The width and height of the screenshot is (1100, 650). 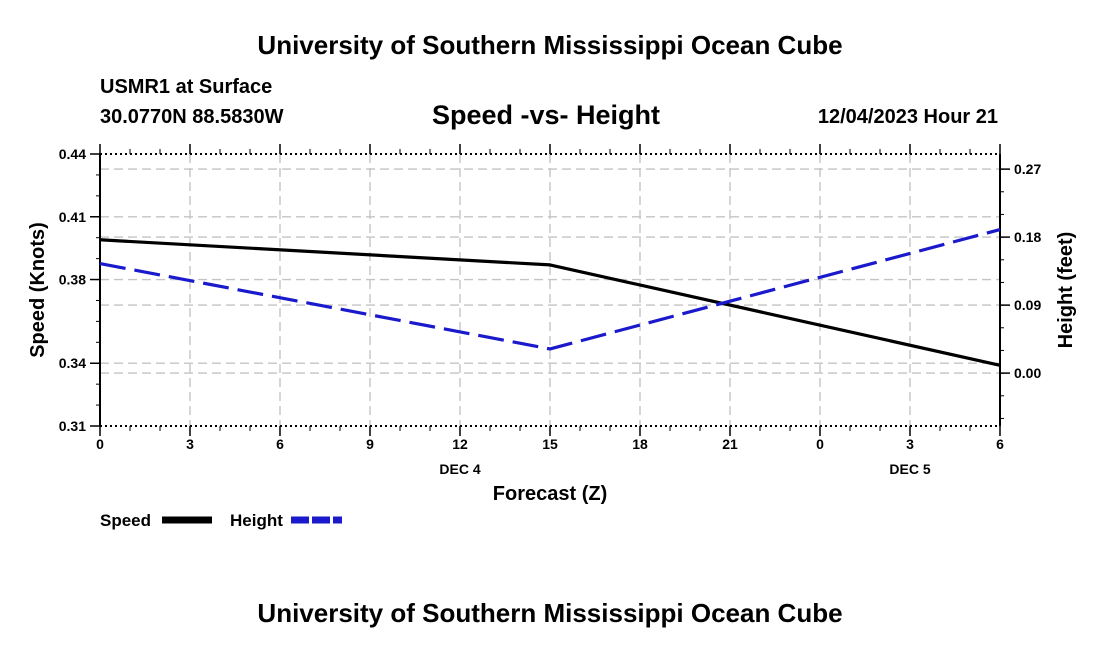 I want to click on y-tick-label: 0.41, so click(x=72, y=217).